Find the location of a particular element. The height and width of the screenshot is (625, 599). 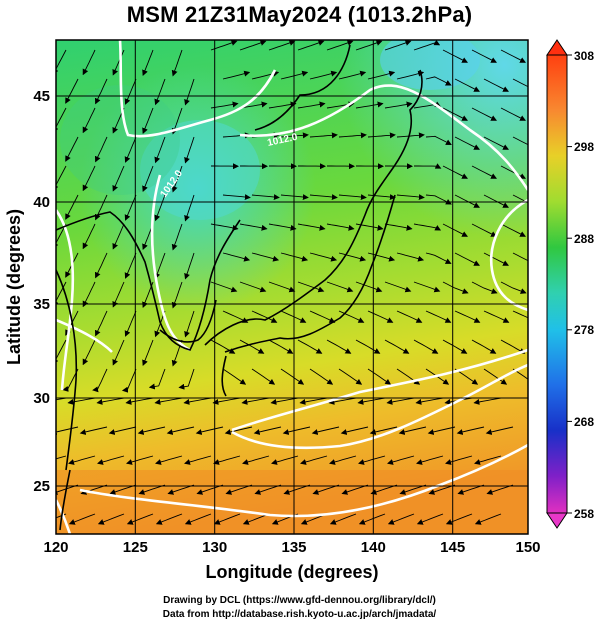

kyushu-coast is located at coordinates (224, 376).